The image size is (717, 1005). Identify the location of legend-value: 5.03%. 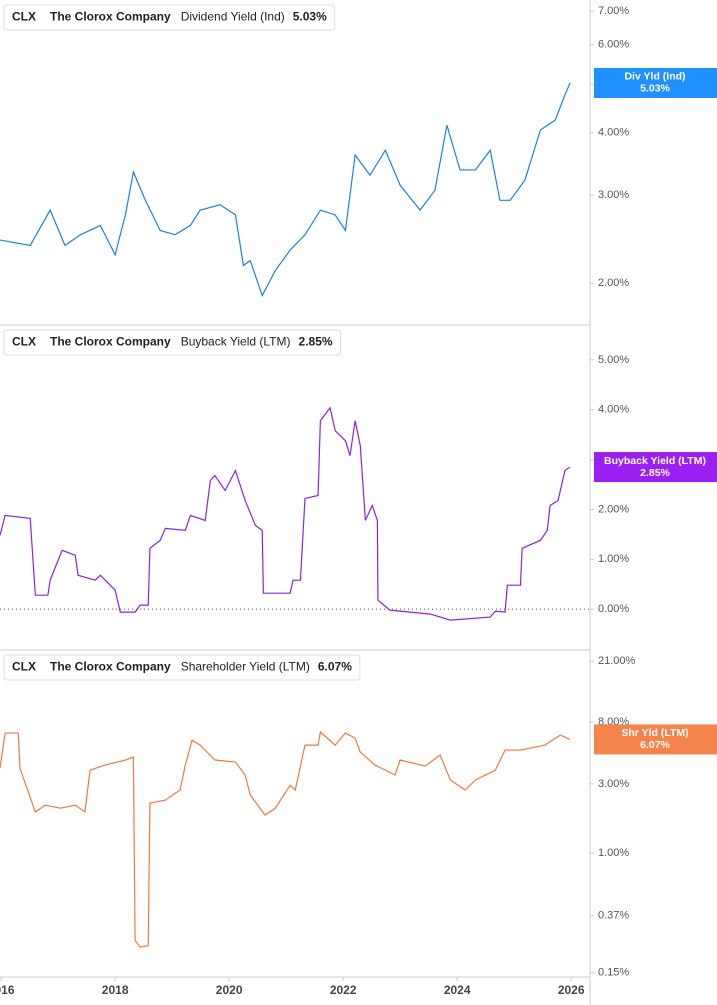
(310, 17).